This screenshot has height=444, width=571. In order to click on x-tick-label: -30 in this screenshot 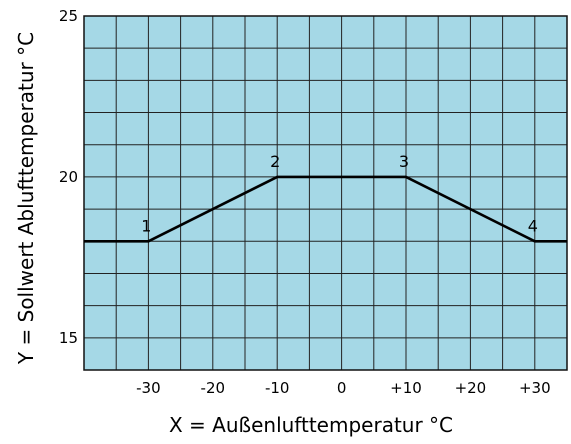, I will do `click(148, 388)`.